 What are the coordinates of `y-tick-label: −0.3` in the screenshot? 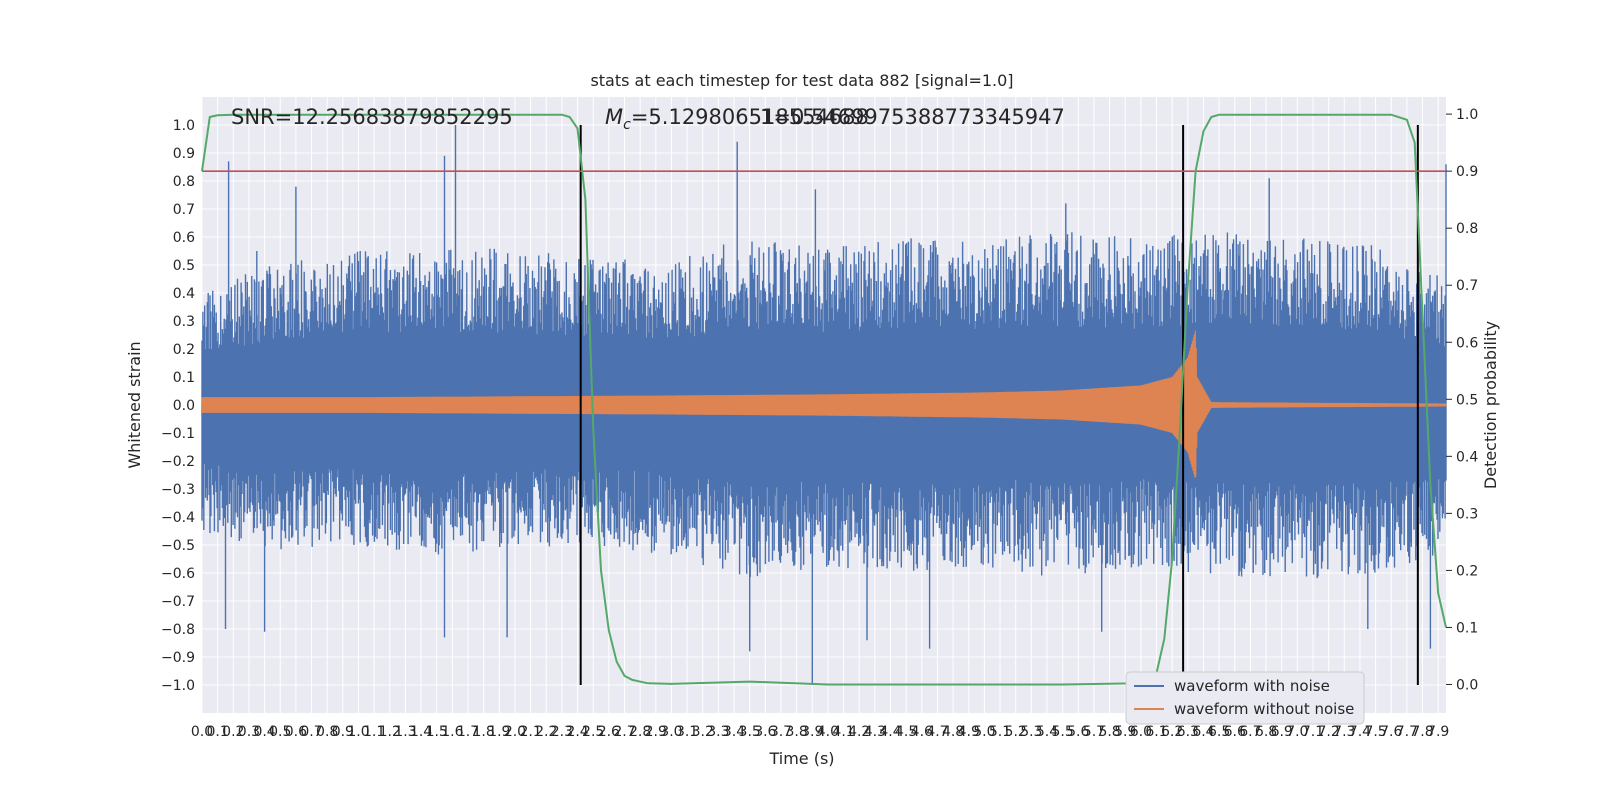 It's located at (178, 490).